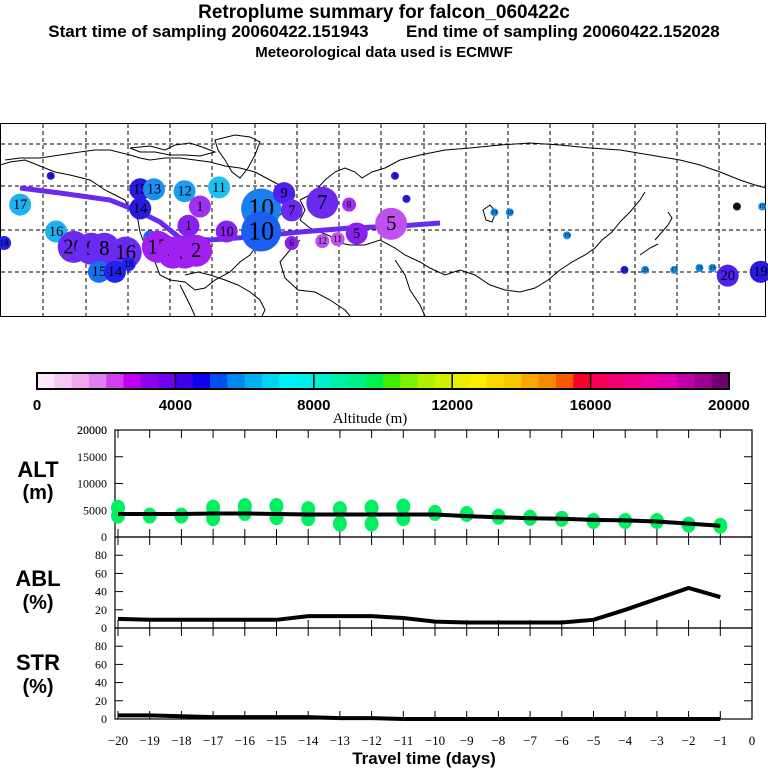 Image resolution: width=768 pixels, height=768 pixels. I want to click on colorbar-frame, so click(383, 381).